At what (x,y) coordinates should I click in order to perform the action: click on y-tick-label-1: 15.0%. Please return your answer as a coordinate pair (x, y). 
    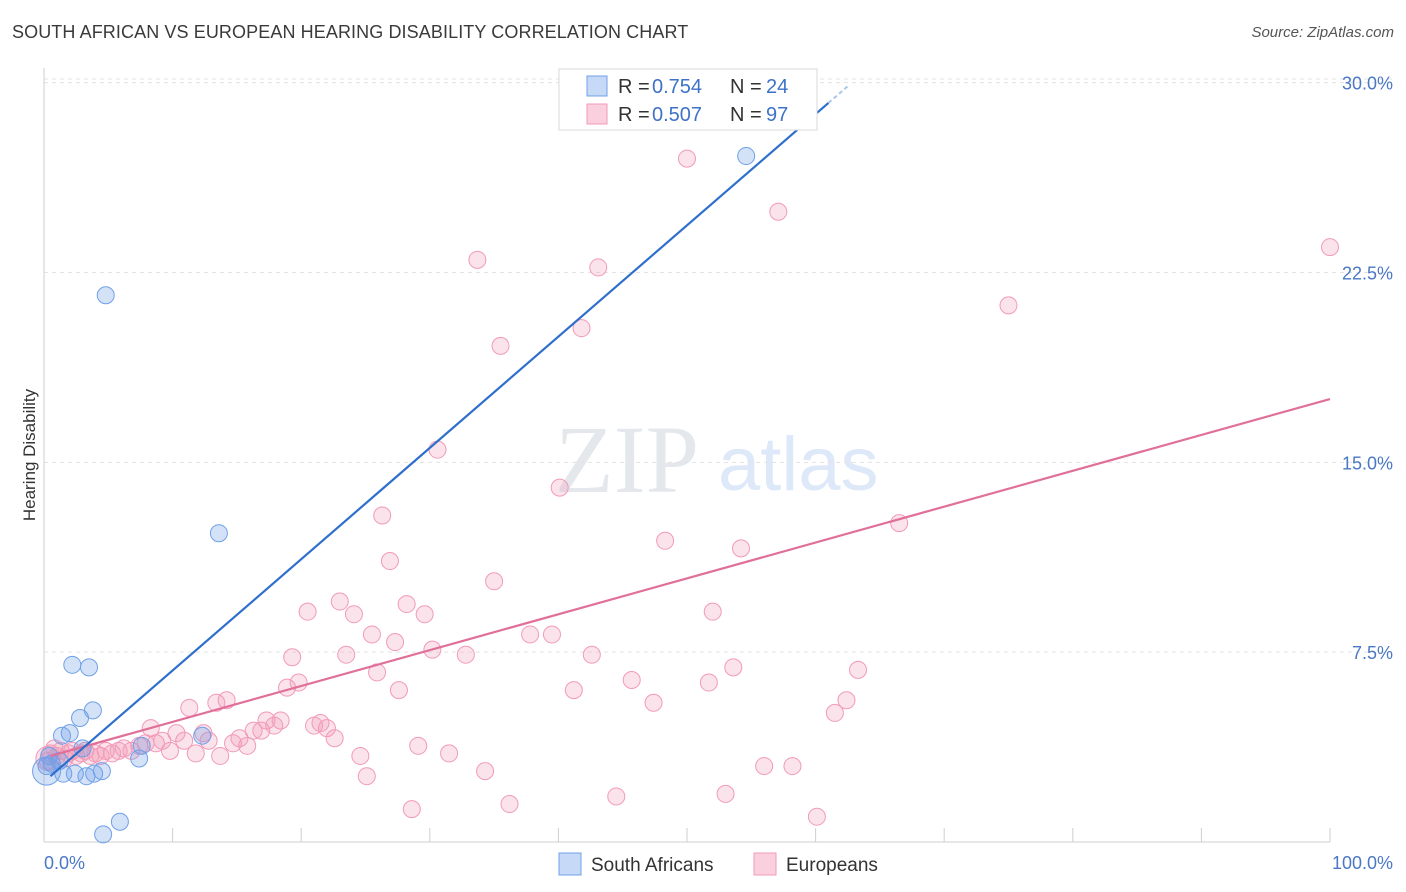
    Looking at the image, I should click on (1367, 463).